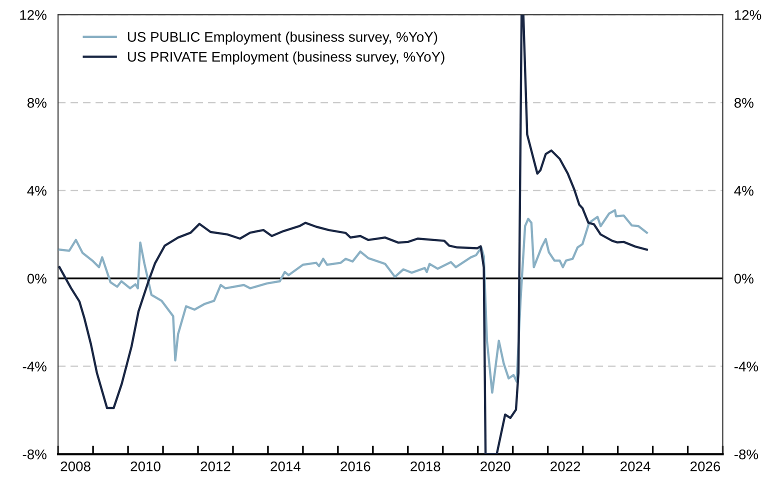 This screenshot has width=764, height=491. What do you see at coordinates (286, 58) in the screenshot?
I see `legend-label: US PRIVATE Employment (business survey, %YoY)` at bounding box center [286, 58].